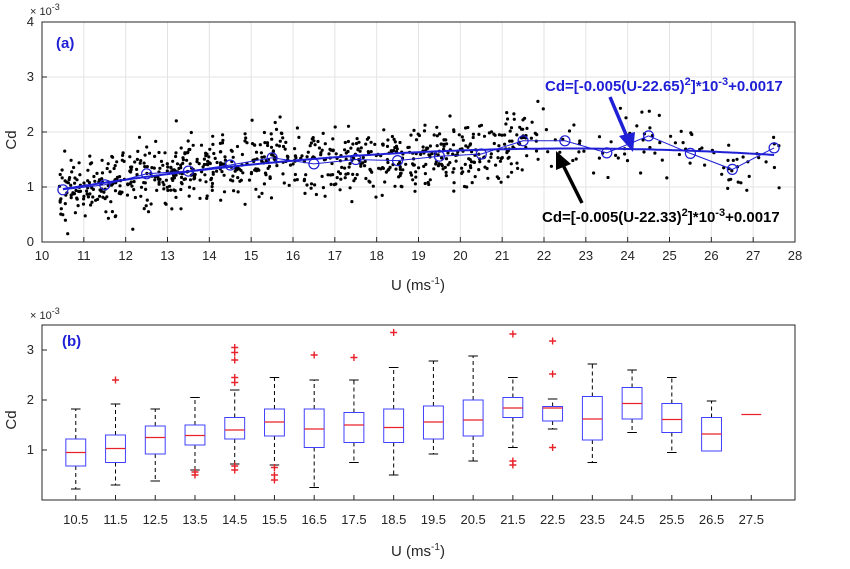 The image size is (850, 569). I want to click on y-tick-label: 0, so click(30, 241).